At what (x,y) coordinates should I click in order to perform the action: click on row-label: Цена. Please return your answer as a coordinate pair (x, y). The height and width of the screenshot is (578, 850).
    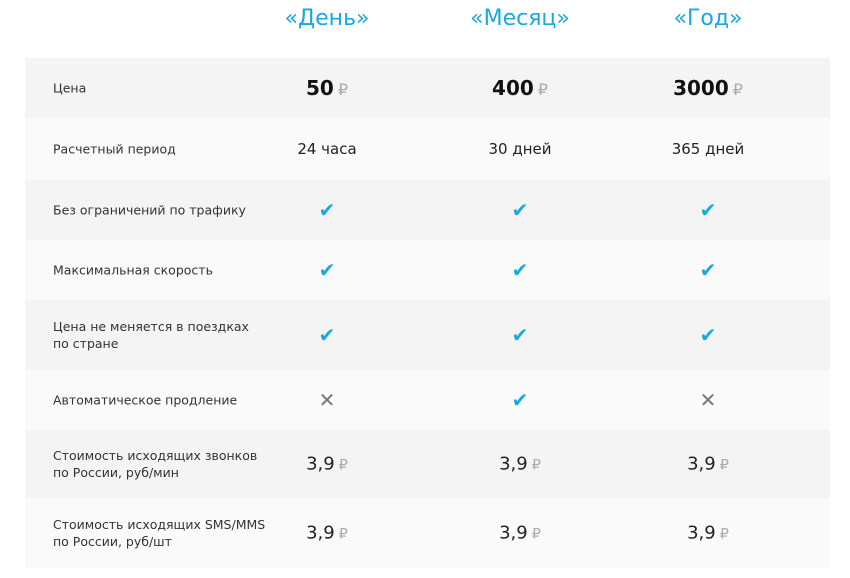
    Looking at the image, I should click on (70, 88).